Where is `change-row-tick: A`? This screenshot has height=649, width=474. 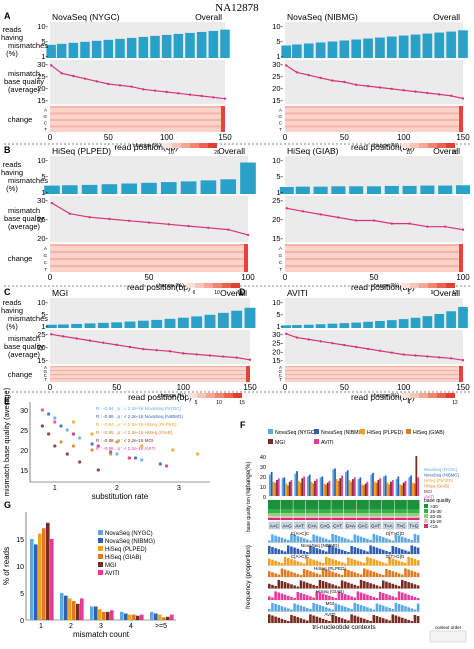
change-row-tick: A is located at coordinates (280, 248).